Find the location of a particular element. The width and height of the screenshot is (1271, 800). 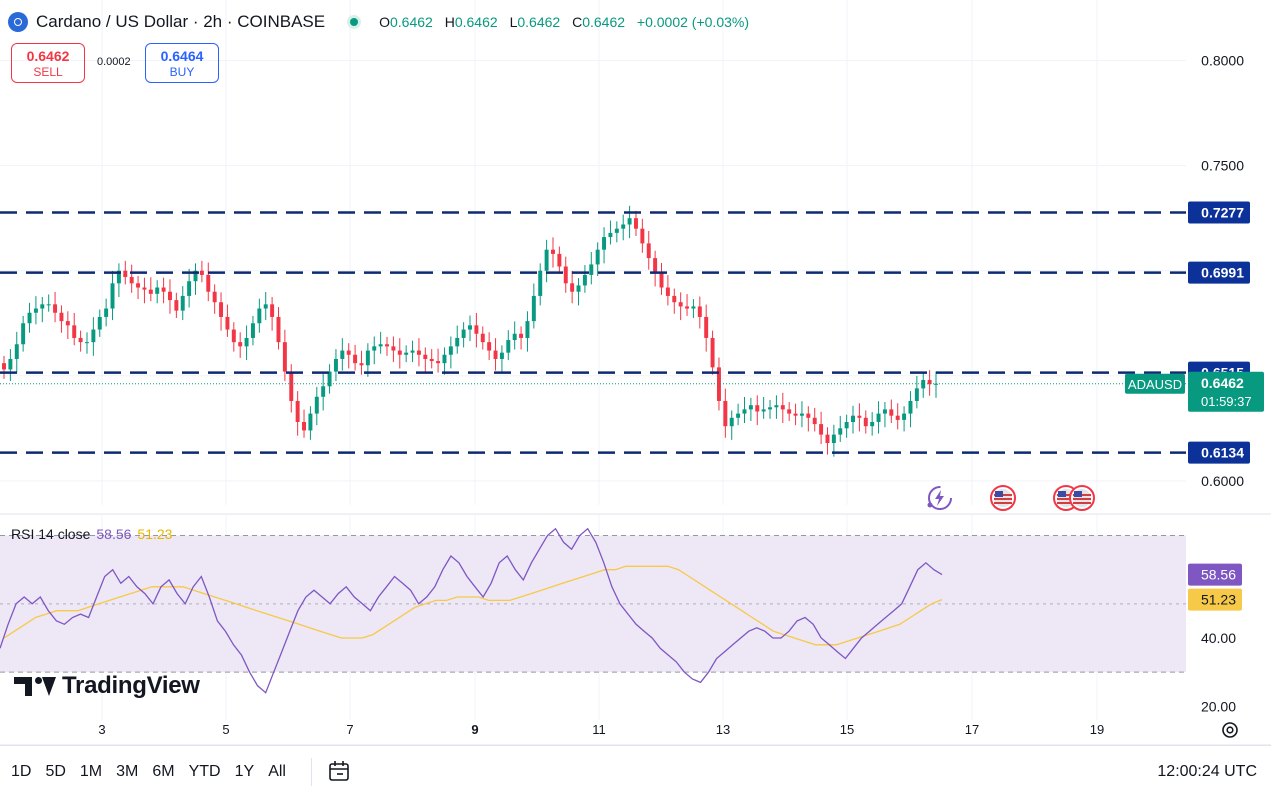

spread-value: 0.0002 is located at coordinates (114, 62).